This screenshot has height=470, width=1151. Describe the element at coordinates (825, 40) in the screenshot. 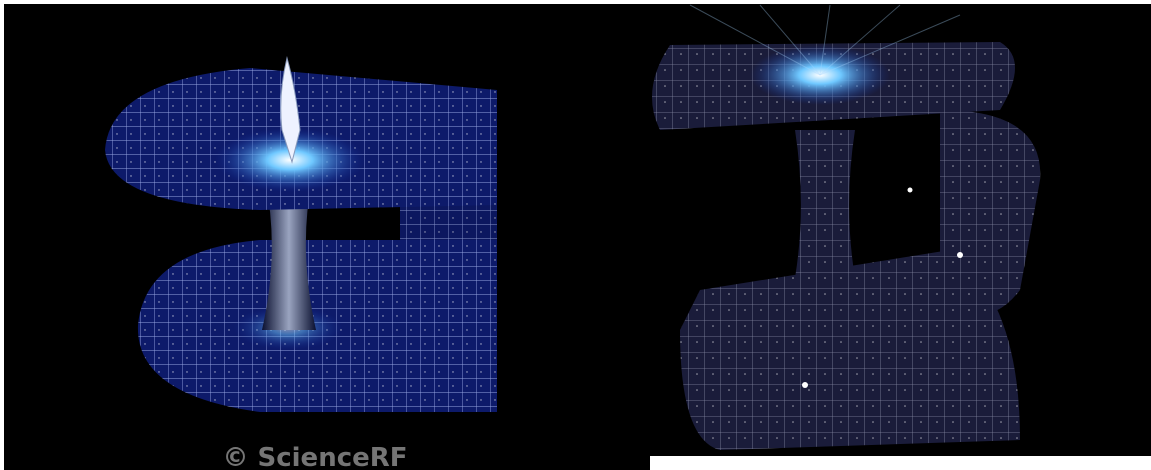

I see `light-rays` at that location.